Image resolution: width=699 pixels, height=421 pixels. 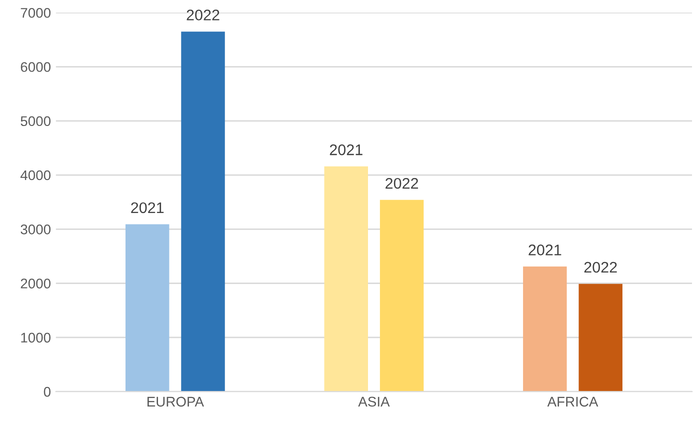 What do you see at coordinates (36, 337) in the screenshot?
I see `y-tick-label: 1000` at bounding box center [36, 337].